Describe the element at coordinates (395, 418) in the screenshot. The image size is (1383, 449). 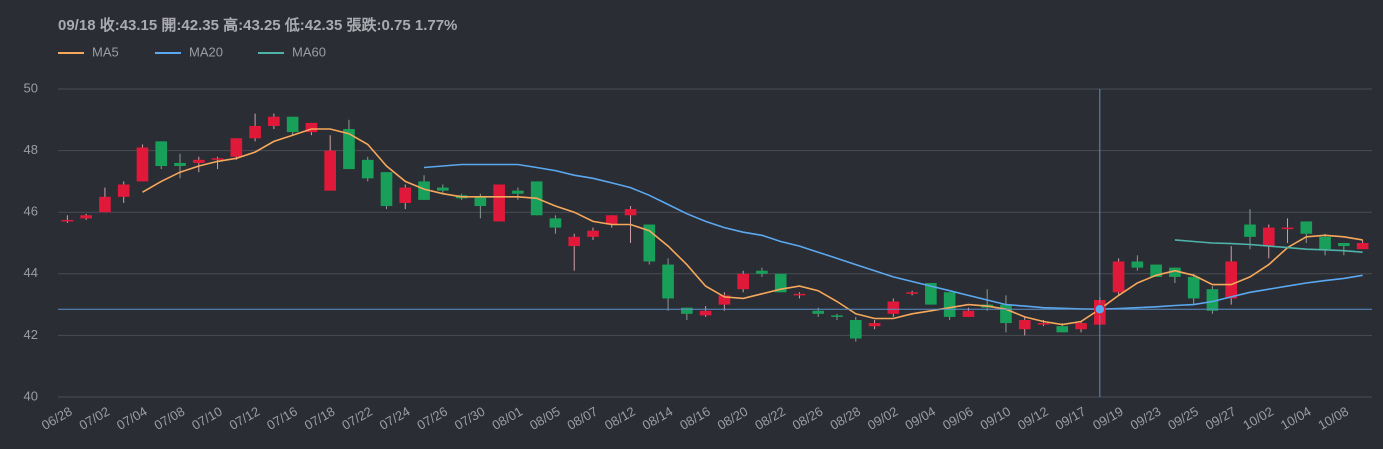
I see `x-tick-label: 07/24` at that location.